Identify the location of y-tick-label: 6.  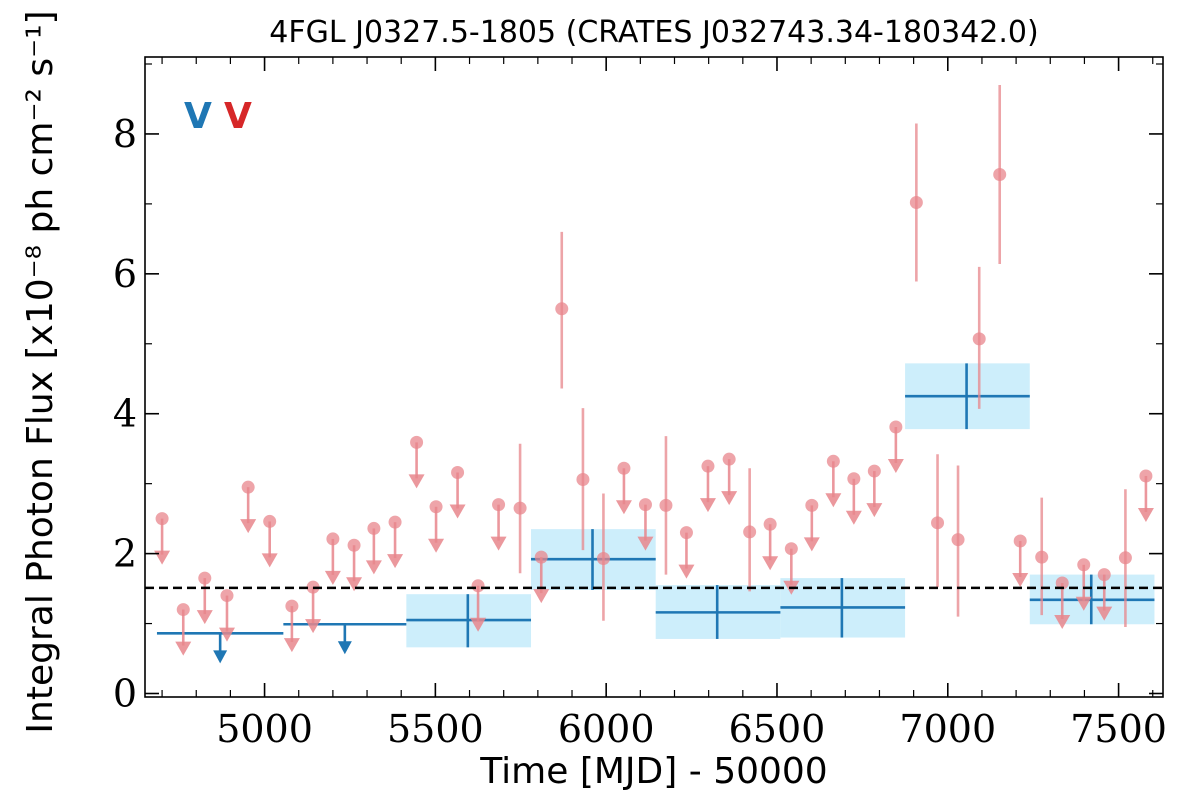
(125, 274).